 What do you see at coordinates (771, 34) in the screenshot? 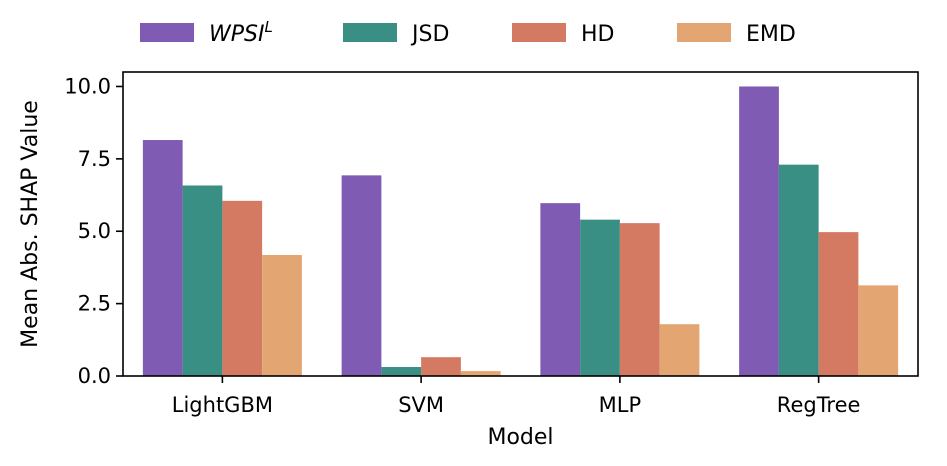
I see `legend-label-emd: EMD` at bounding box center [771, 34].